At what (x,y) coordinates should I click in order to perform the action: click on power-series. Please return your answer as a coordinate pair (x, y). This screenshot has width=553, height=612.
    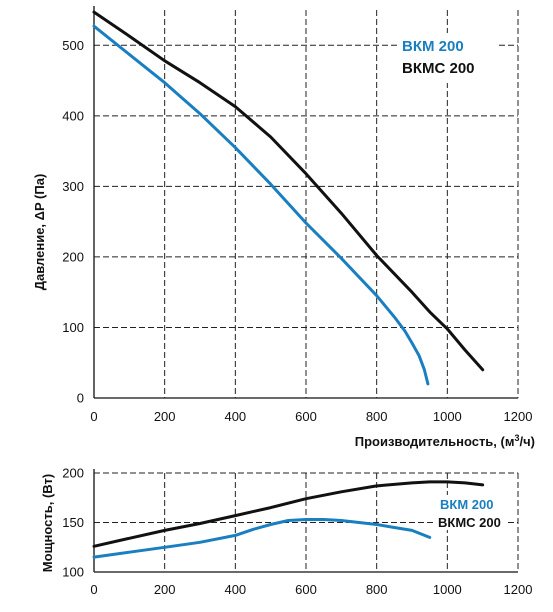
    Looking at the image, I should click on (288, 519).